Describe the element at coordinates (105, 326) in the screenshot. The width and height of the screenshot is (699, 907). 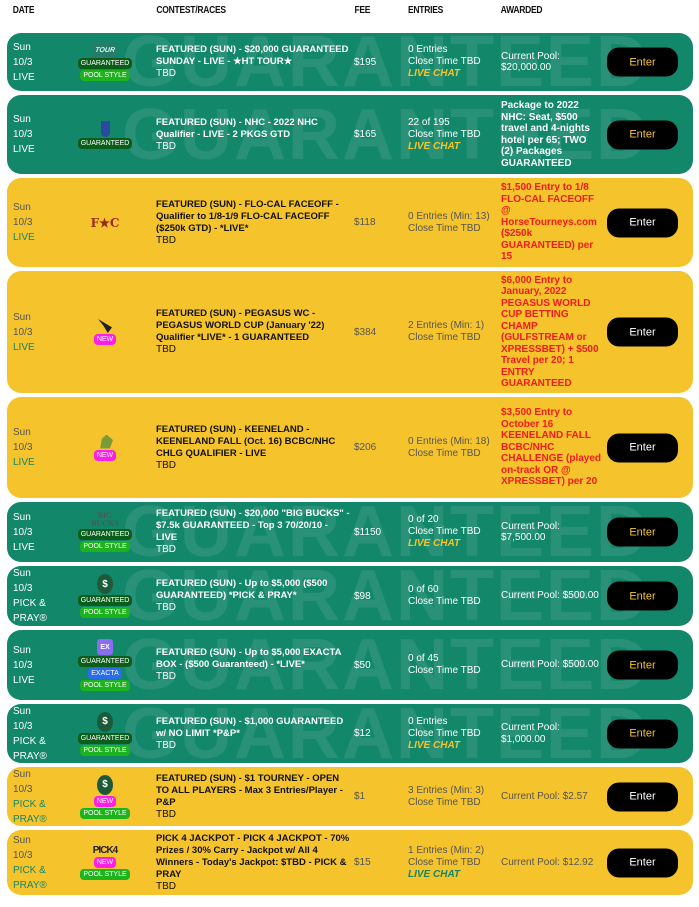
I see `pegasus-logo` at that location.